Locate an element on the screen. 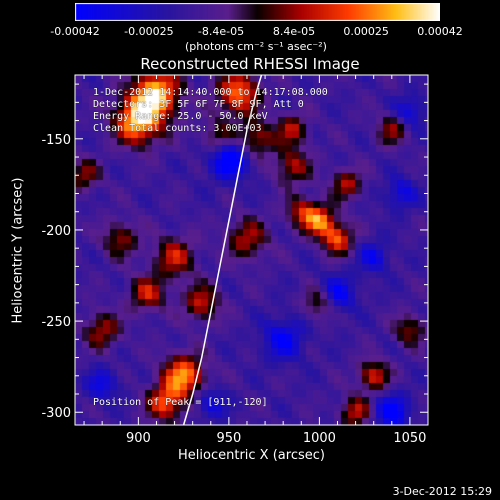  annotation-clean: Clean Total counts: 3.00E+03 is located at coordinates (177, 128).